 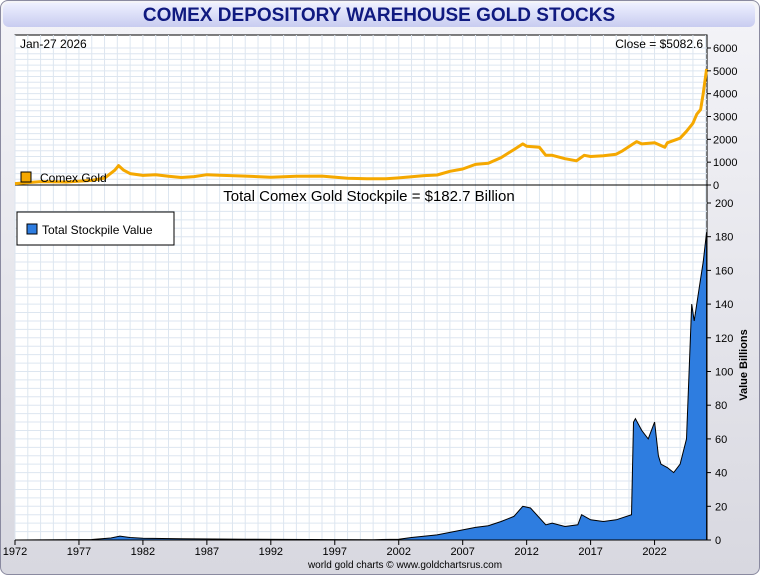 What do you see at coordinates (744, 365) in the screenshot?
I see `y-axis-label: Value Billions` at bounding box center [744, 365].